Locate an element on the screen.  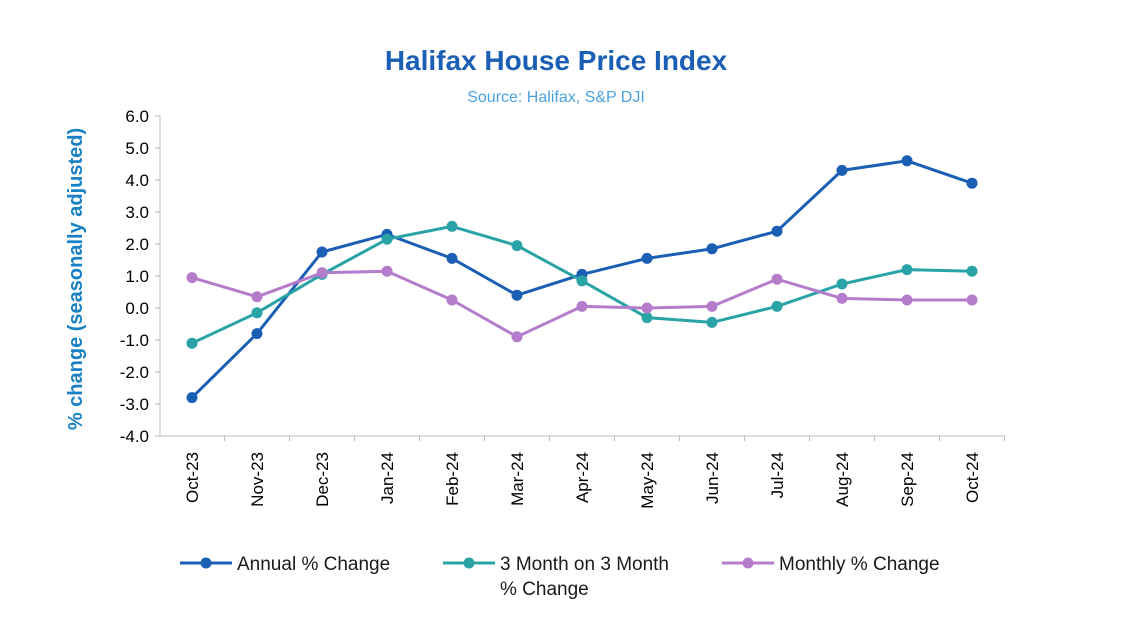
x-tick-label: Dec-23 is located at coordinates (322, 479).